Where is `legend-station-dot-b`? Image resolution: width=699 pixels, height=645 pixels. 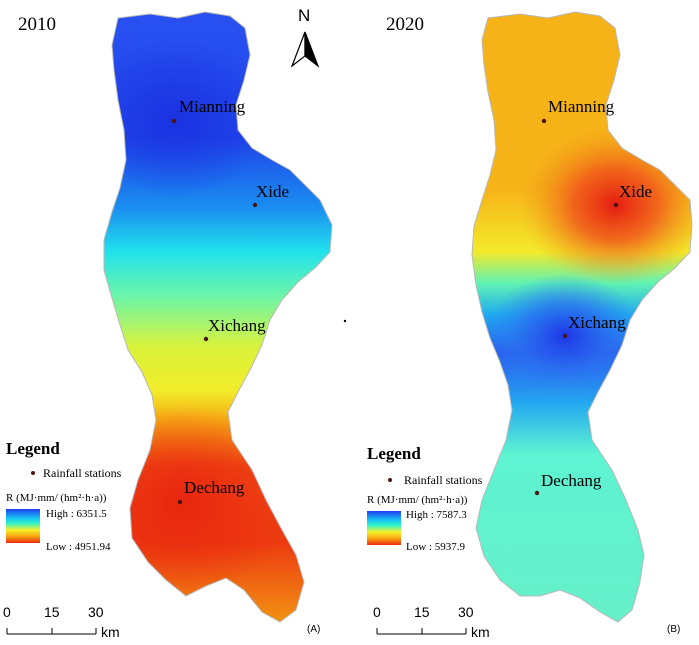 legend-station-dot-b is located at coordinates (390, 480).